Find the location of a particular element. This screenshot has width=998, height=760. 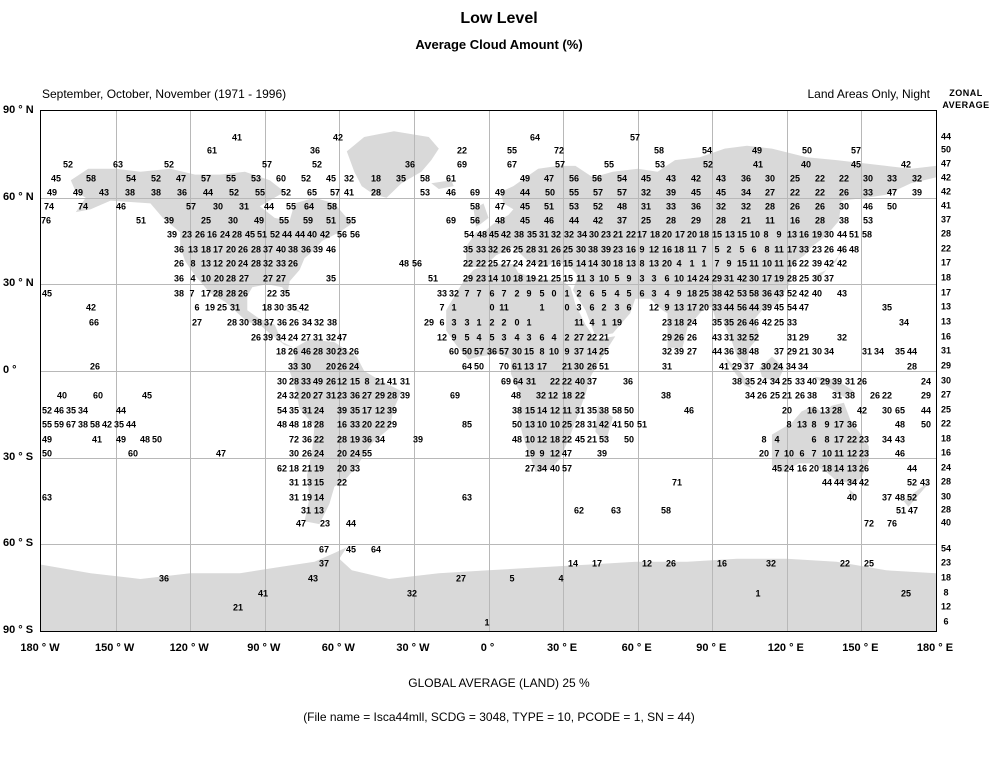

landmass-greenland is located at coordinates (392, 164).